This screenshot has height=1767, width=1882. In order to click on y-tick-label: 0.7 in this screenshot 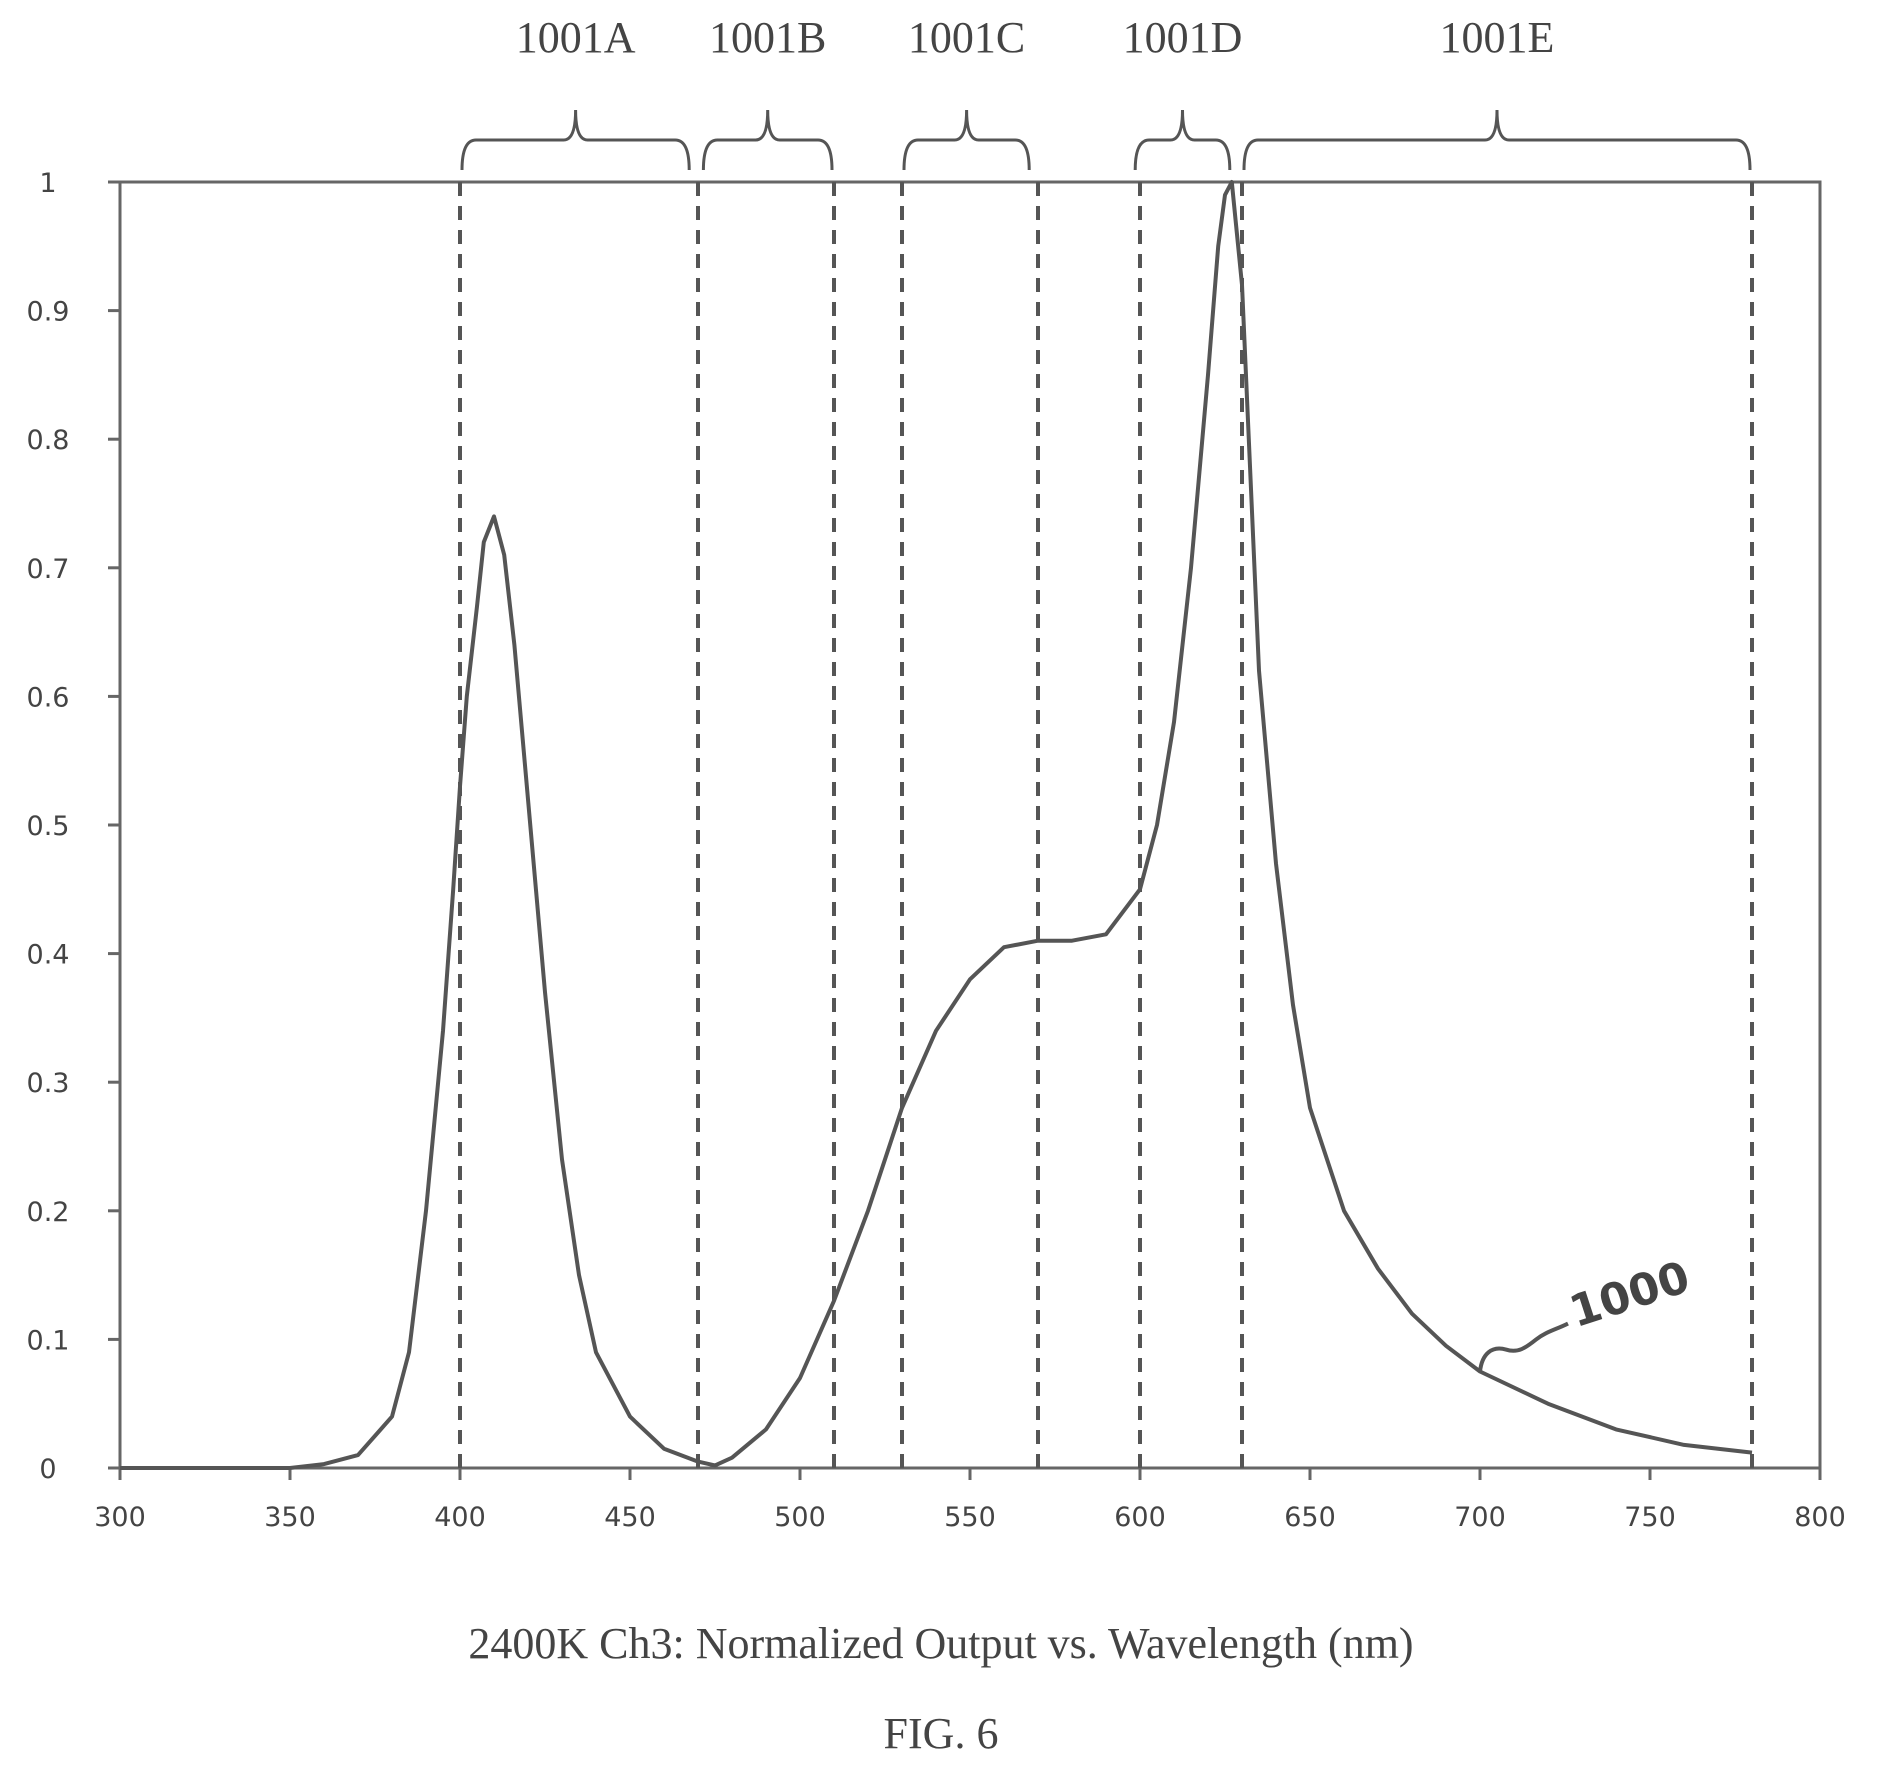, I will do `click(48, 569)`.